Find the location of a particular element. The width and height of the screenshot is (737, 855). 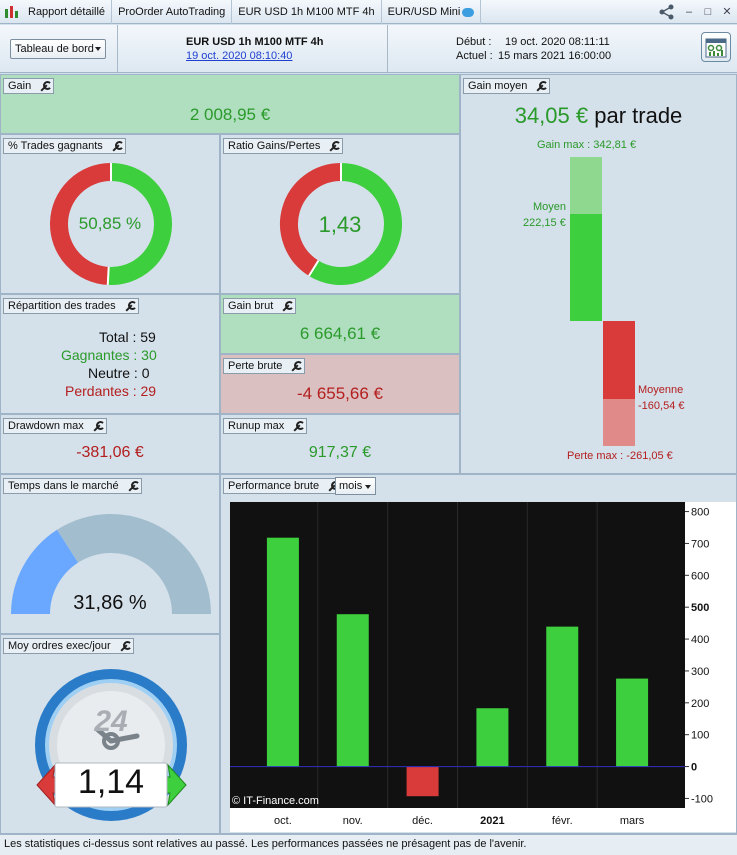

performance-label: Performance brute is located at coordinates (283, 486).